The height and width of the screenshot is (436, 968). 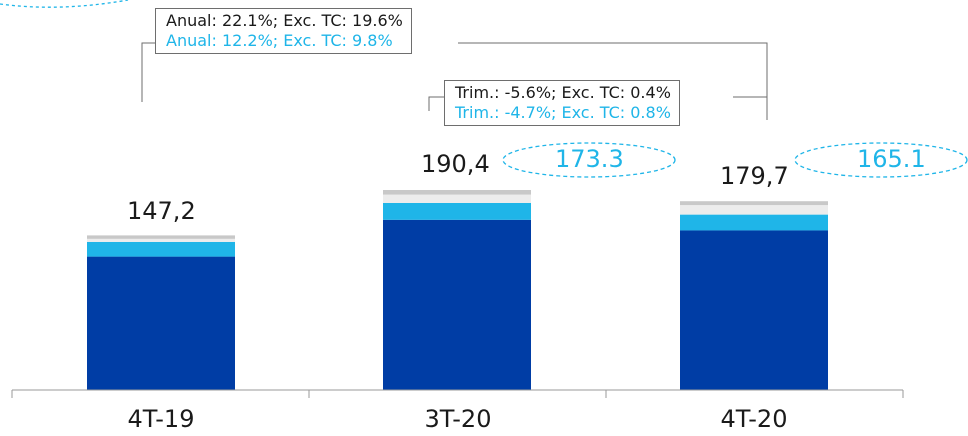 What do you see at coordinates (161, 240) in the screenshot?
I see `bar-4t-19-segment-tertiary` at bounding box center [161, 240].